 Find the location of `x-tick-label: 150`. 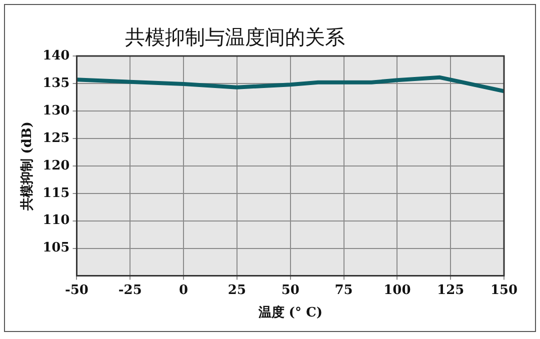

x-tick-label: 150 is located at coordinates (504, 290).